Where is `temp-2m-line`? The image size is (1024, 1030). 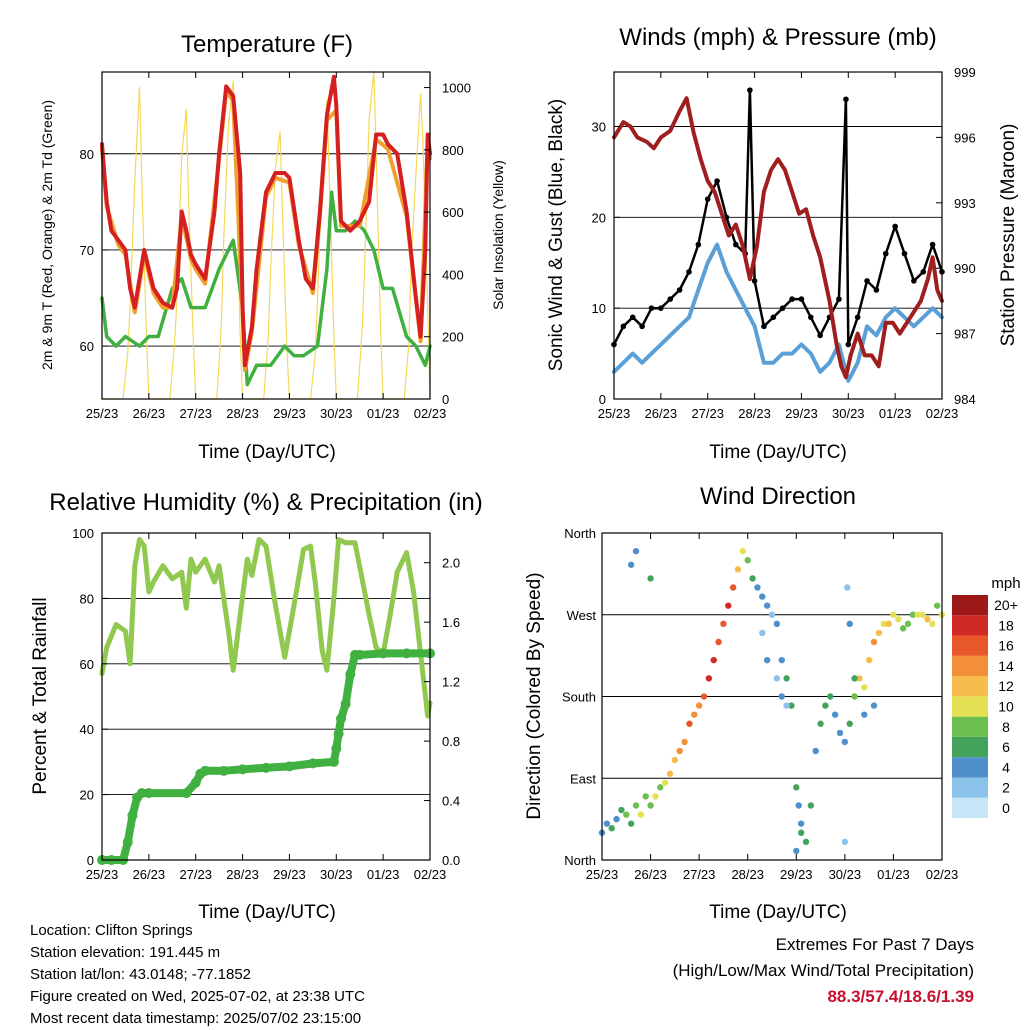
temp-2m-line is located at coordinates (266, 221).